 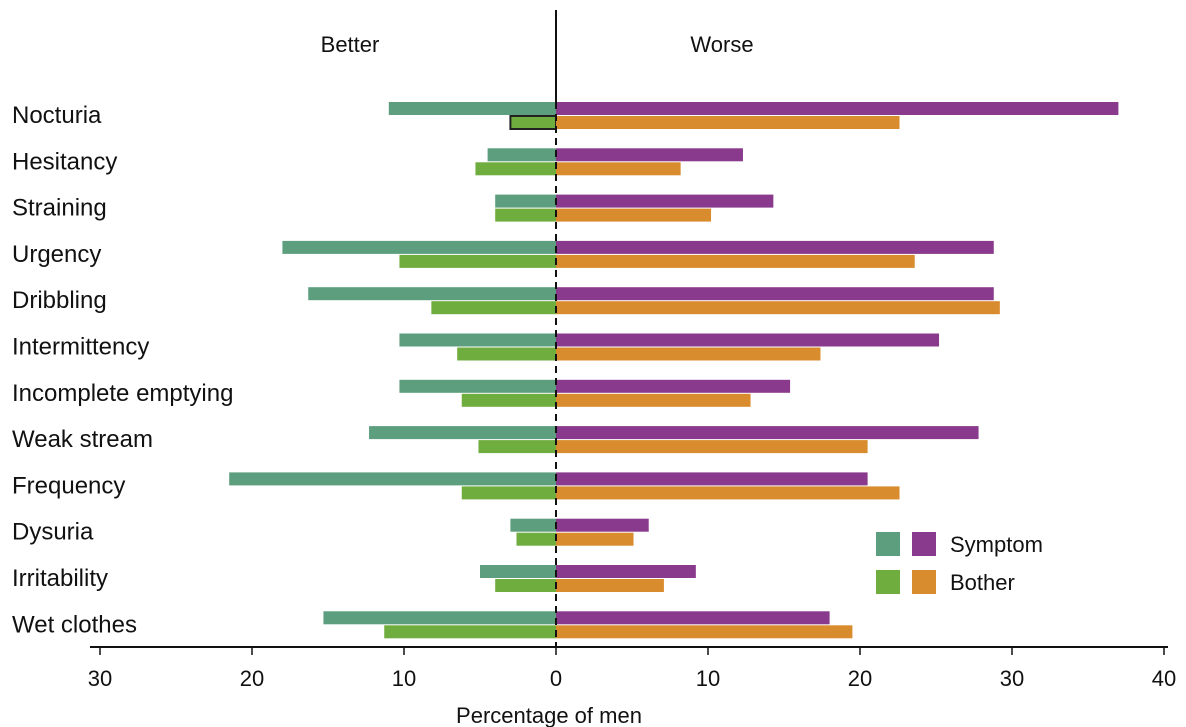 I want to click on category-label-nocturia: Nocturia, so click(x=57, y=115).